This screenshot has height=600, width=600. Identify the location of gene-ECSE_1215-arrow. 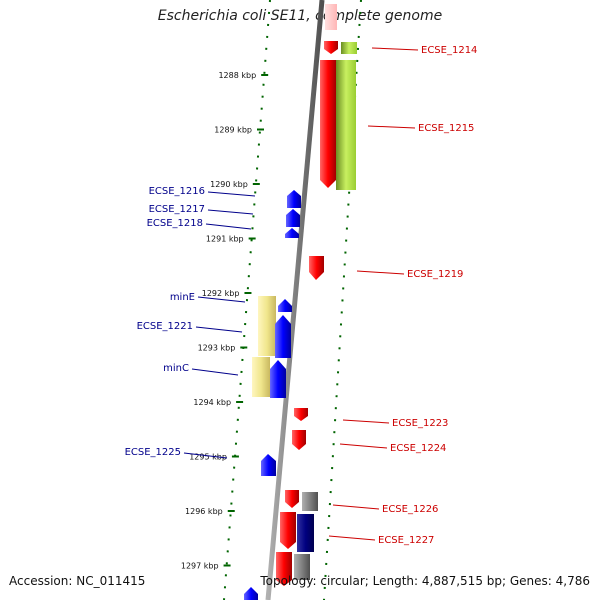
(328, 124).